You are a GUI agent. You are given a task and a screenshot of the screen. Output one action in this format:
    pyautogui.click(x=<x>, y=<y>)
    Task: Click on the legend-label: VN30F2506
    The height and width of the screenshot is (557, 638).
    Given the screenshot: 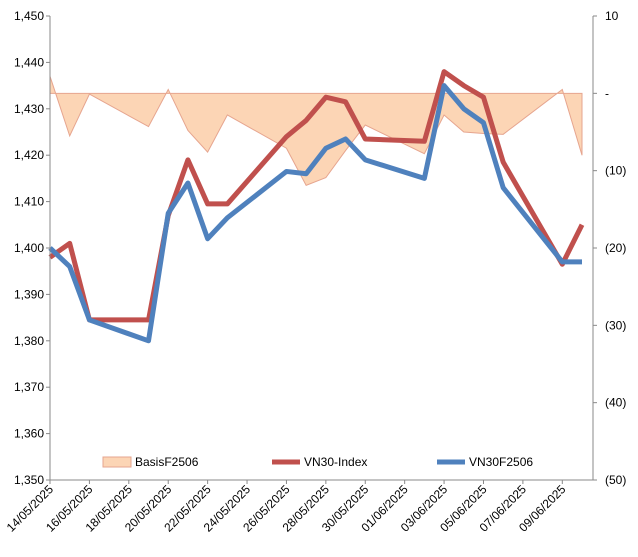 What is the action you would take?
    pyautogui.click(x=501, y=462)
    